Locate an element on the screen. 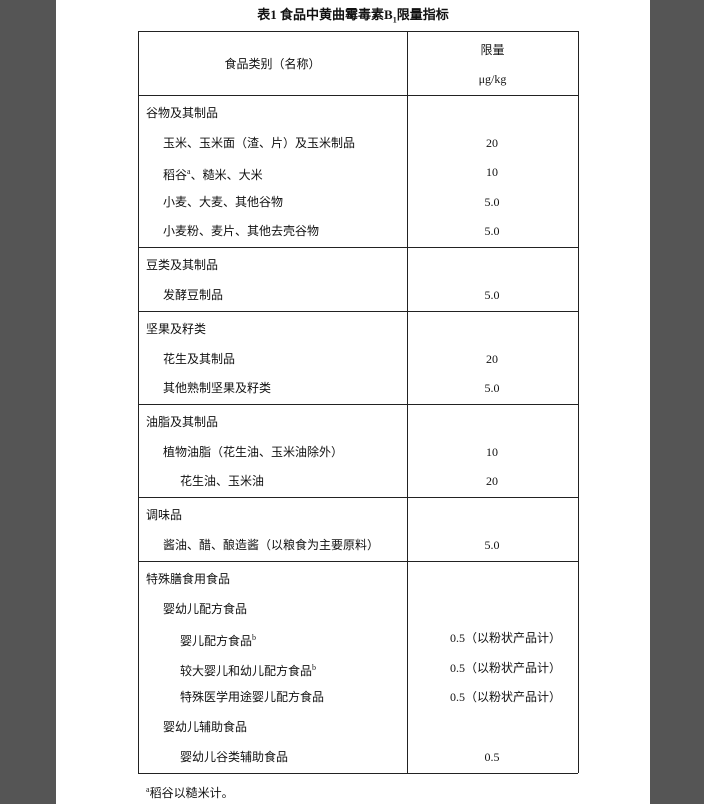 This screenshot has width=704, height=804. header-limit: 限量 is located at coordinates (492, 50).